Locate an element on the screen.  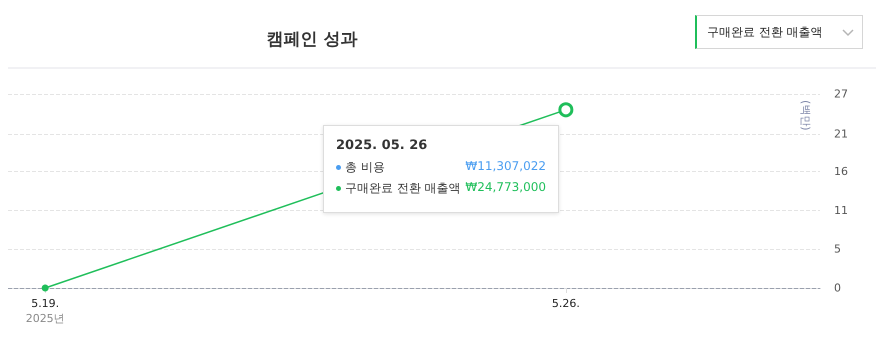
dropdown: 구매완료 전환 매출액 is located at coordinates (779, 32).